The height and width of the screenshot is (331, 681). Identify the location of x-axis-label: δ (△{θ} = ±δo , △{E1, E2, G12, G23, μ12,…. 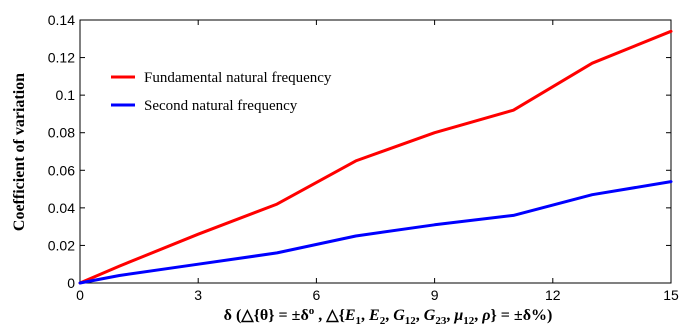
(388, 316).